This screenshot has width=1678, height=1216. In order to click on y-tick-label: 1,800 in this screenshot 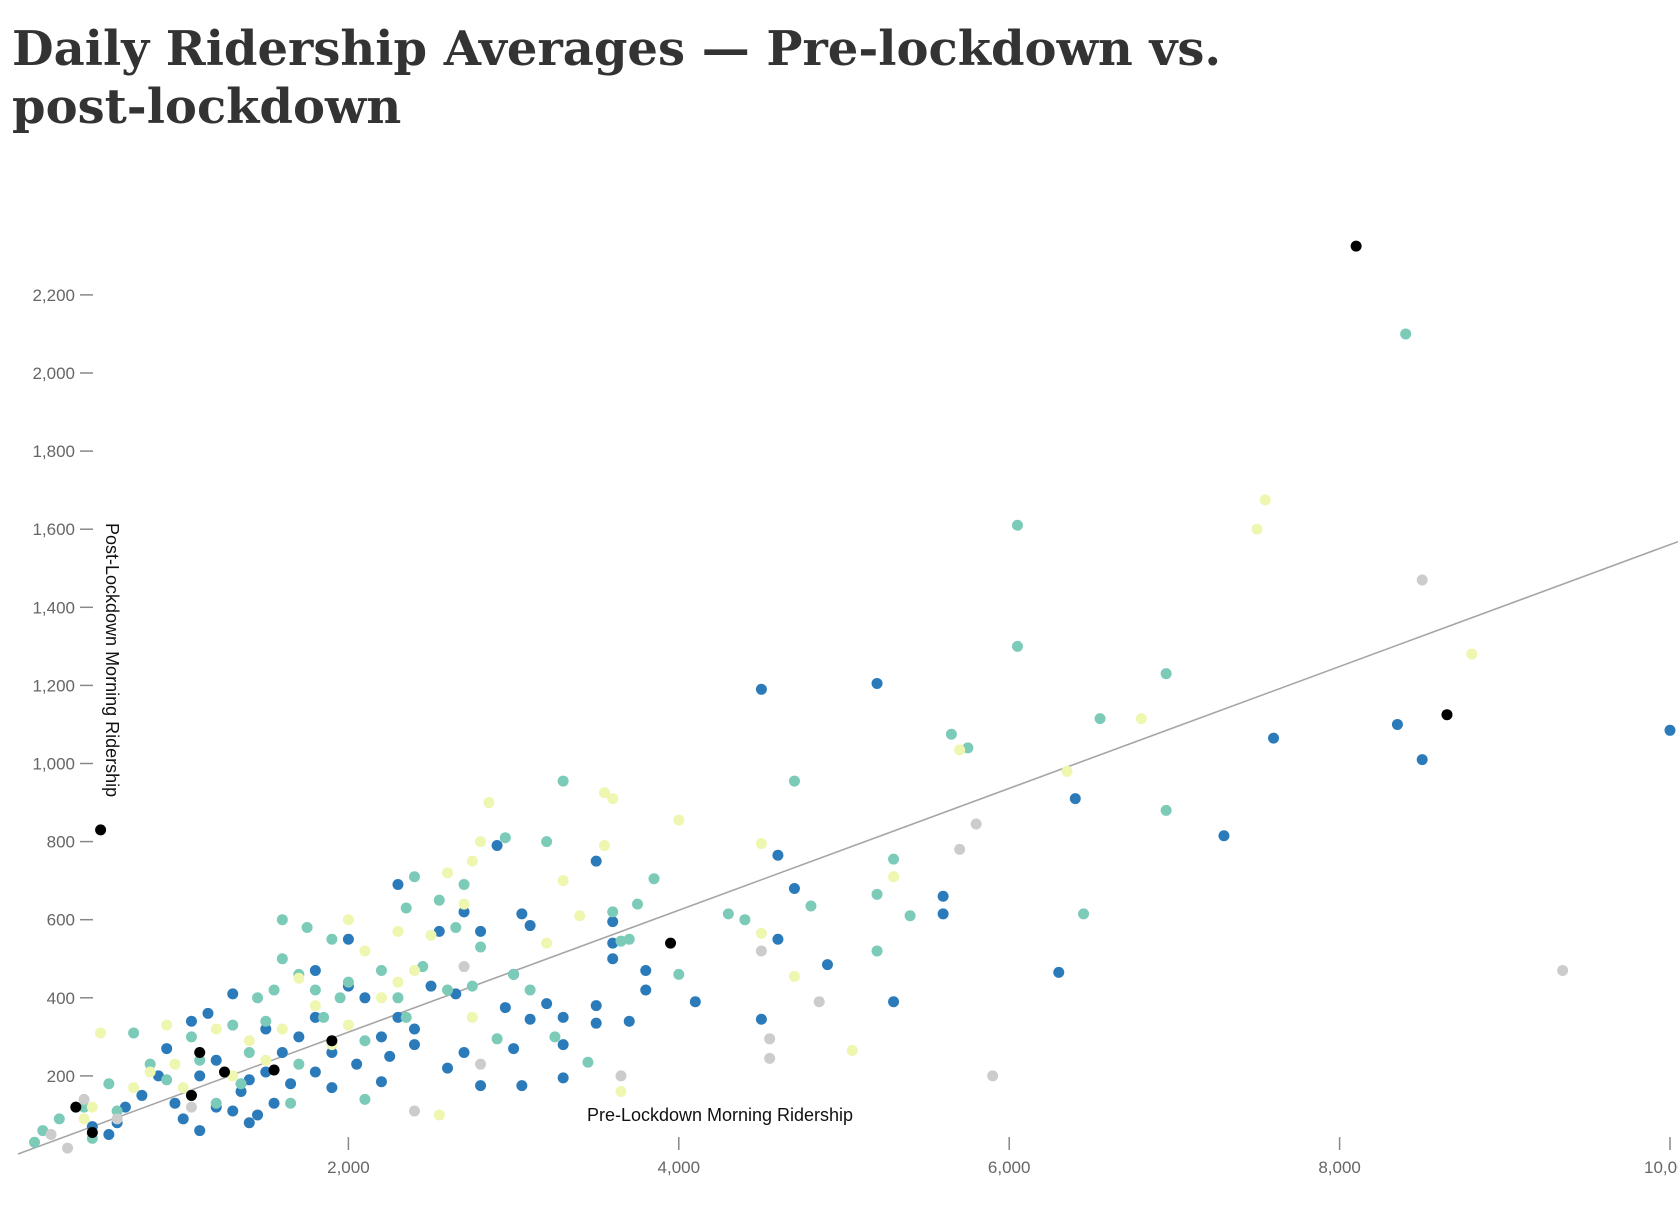, I will do `click(53, 451)`.